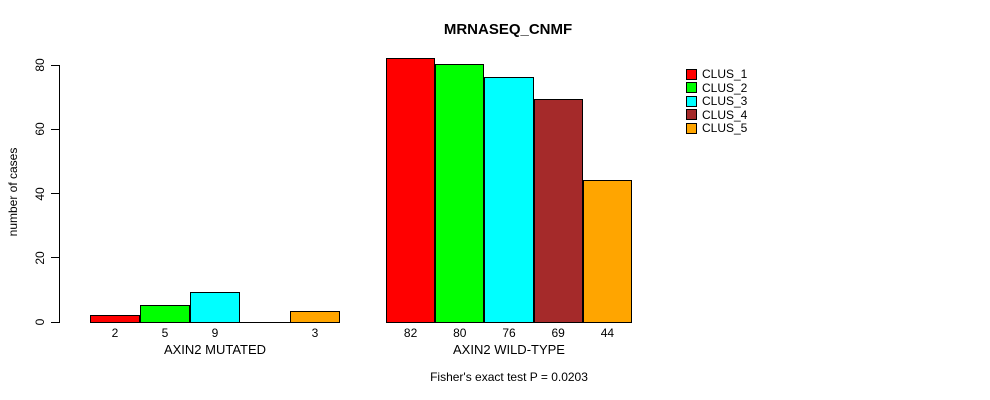 The image size is (990, 400). Describe the element at coordinates (460, 333) in the screenshot. I see `bar-value-clus_2-group2: 80` at that location.